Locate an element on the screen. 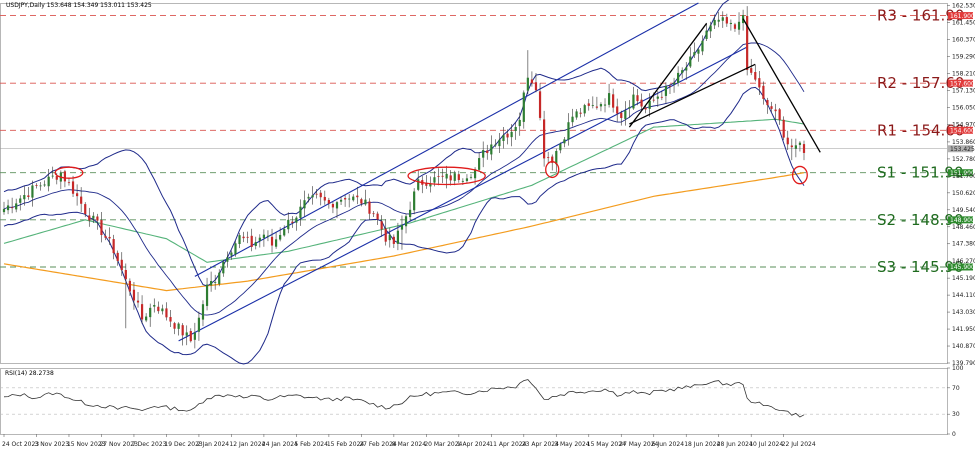 Image resolution: width=975 pixels, height=452 pixels. date-tick-label: 23 Apr 2024 is located at coordinates (540, 444).